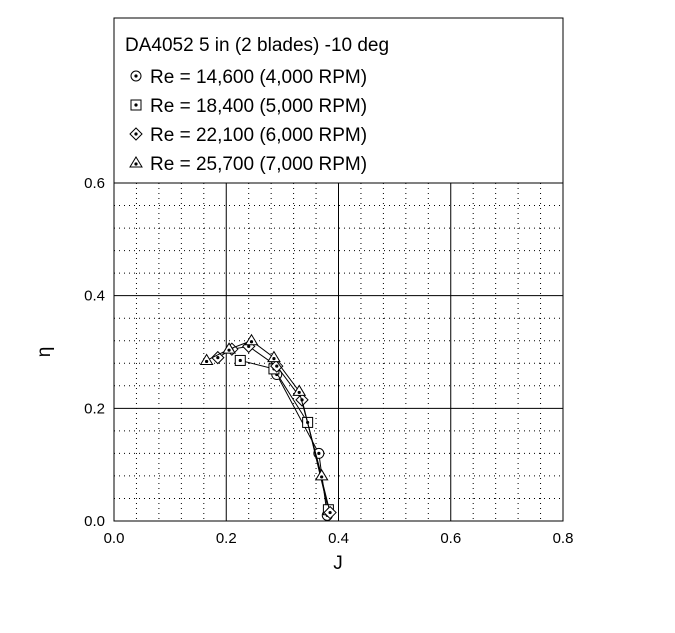 The width and height of the screenshot is (675, 633). What do you see at coordinates (114, 538) in the screenshot?
I see `x-tick-label: 0.0` at bounding box center [114, 538].